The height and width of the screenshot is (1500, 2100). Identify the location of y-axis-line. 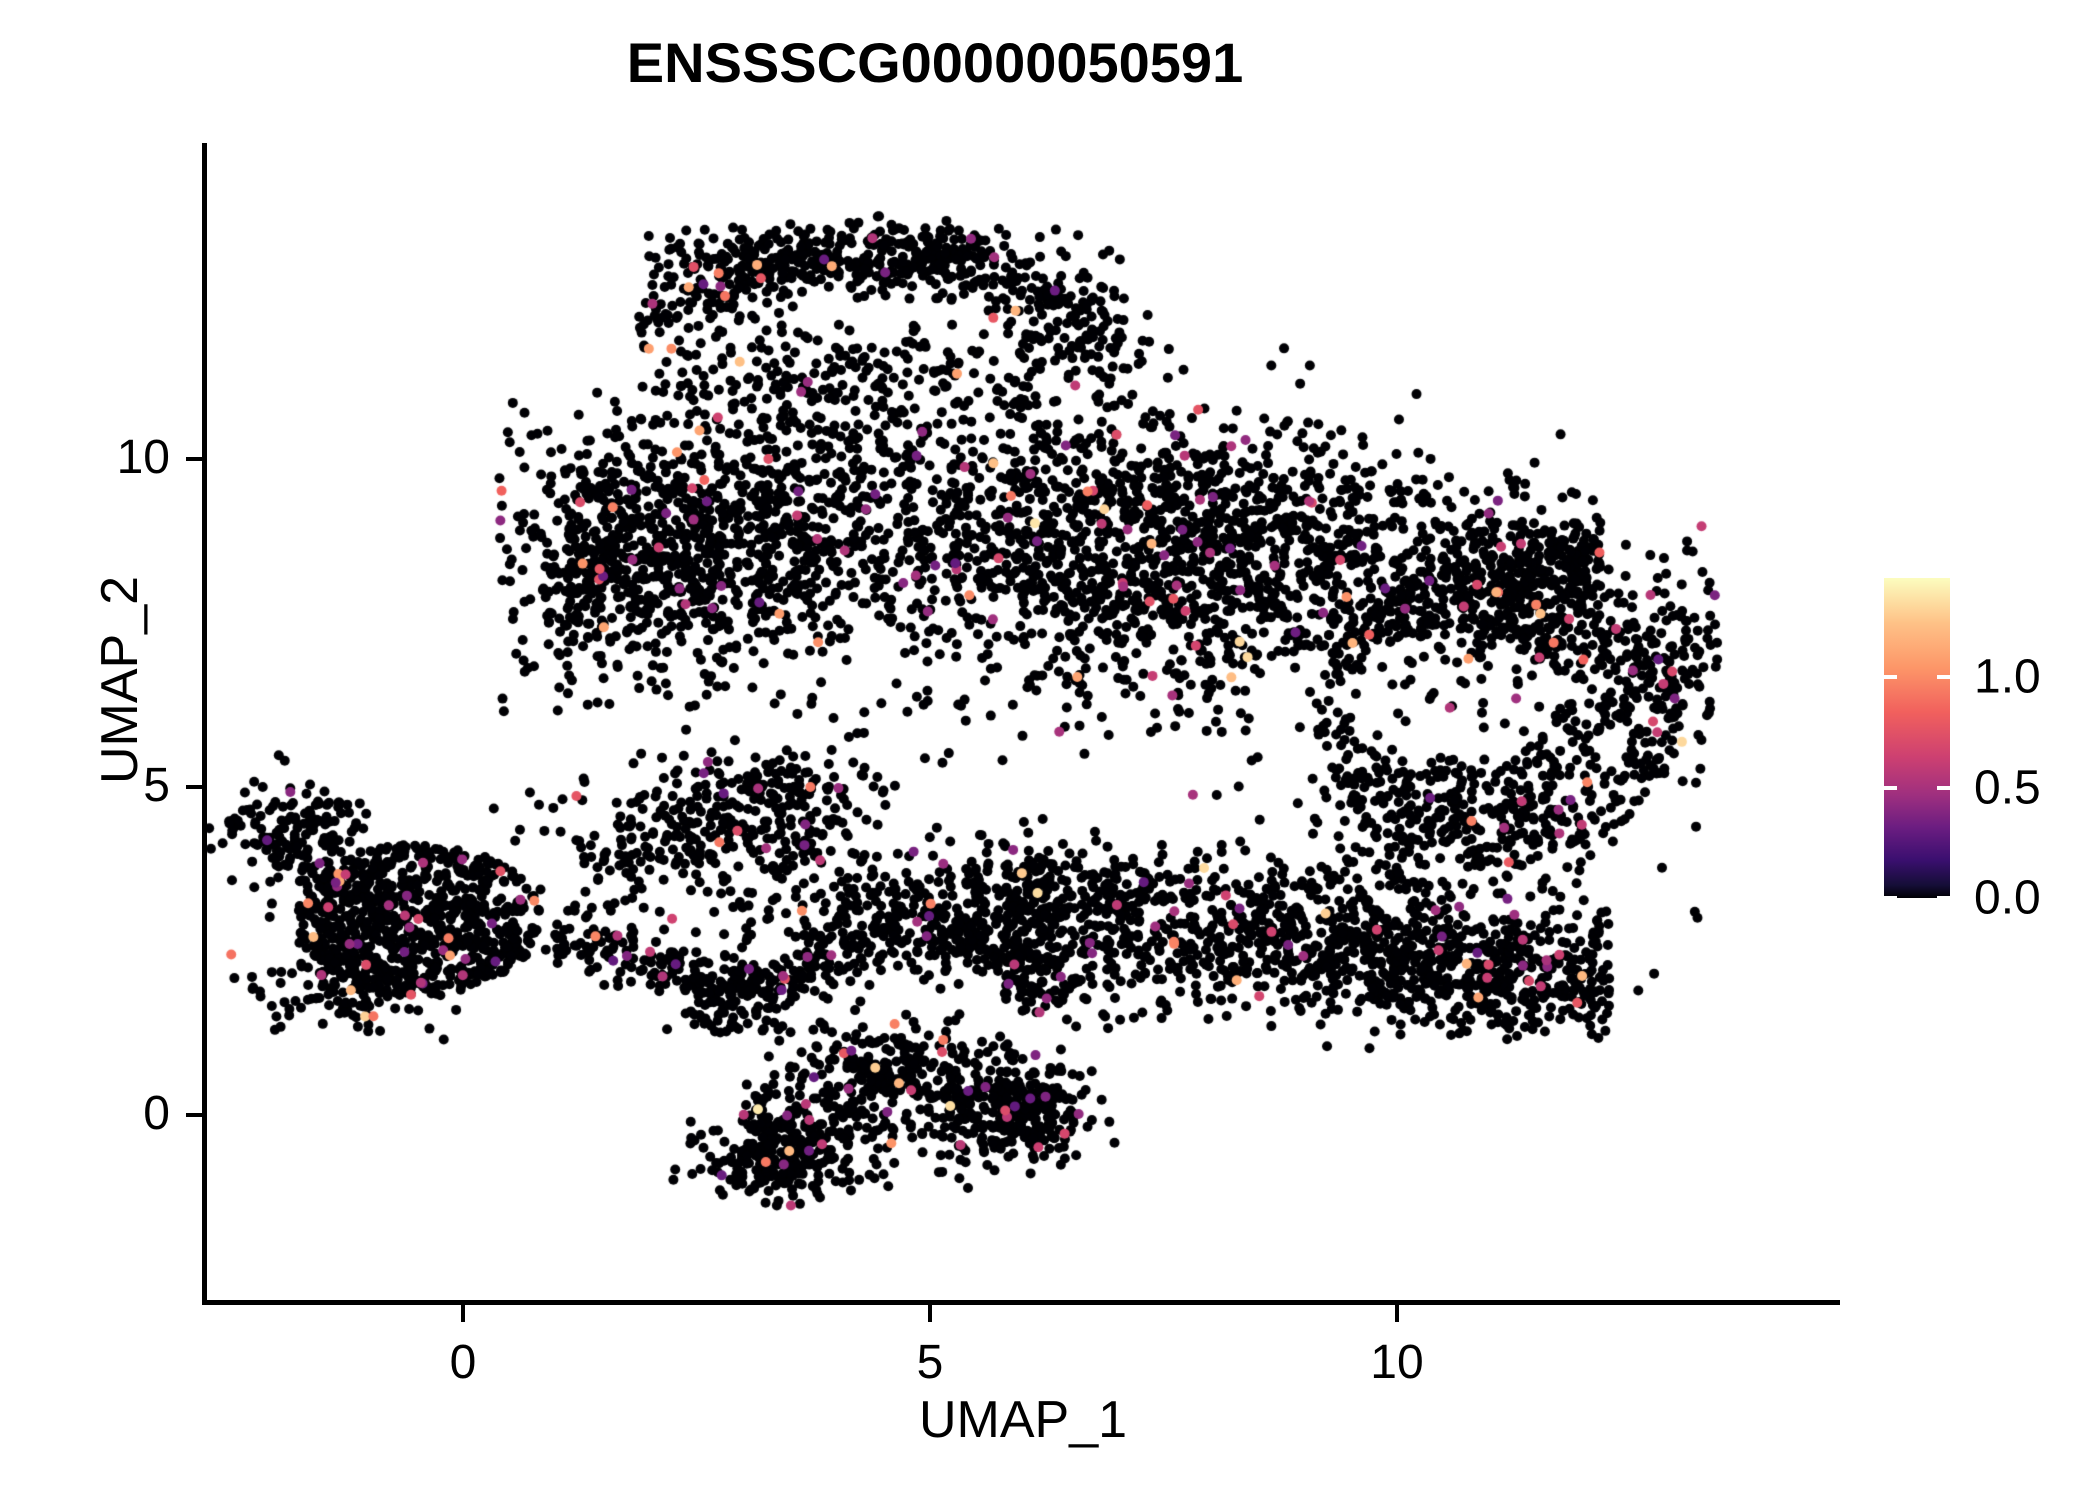
(204, 724).